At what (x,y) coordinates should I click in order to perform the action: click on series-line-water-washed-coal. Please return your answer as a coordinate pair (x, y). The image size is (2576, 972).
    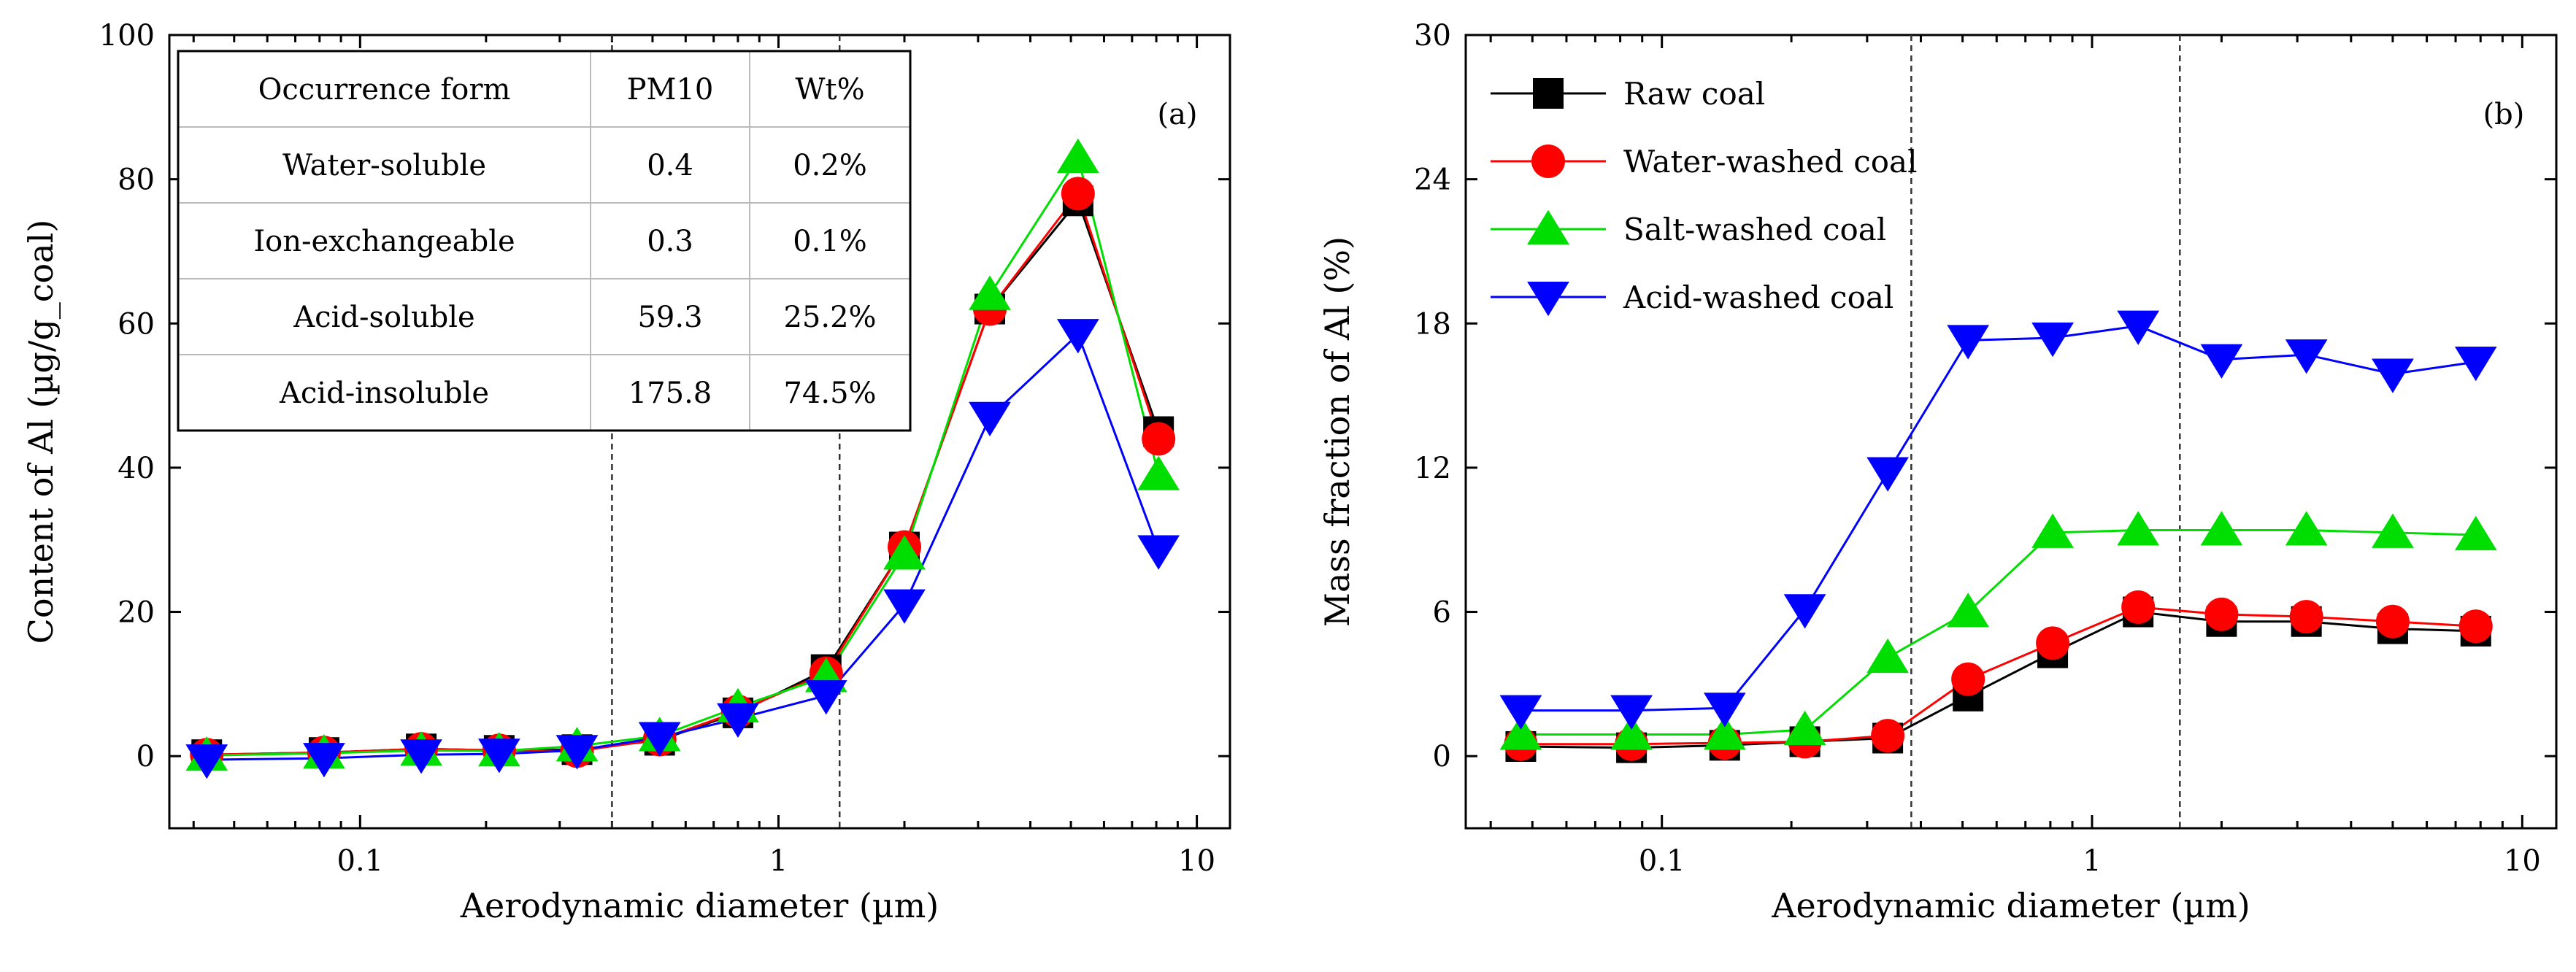
    Looking at the image, I should click on (1998, 676).